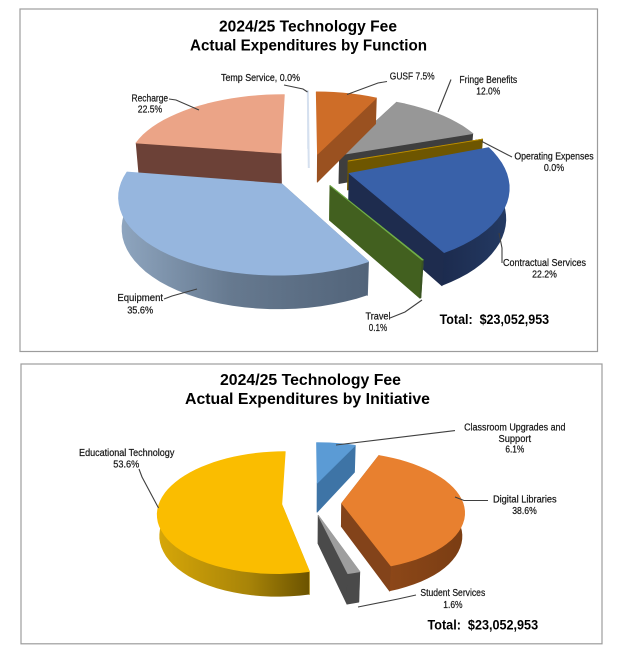 This screenshot has width=624, height=657. I want to click on svg-text: 53.6%, so click(126, 464).